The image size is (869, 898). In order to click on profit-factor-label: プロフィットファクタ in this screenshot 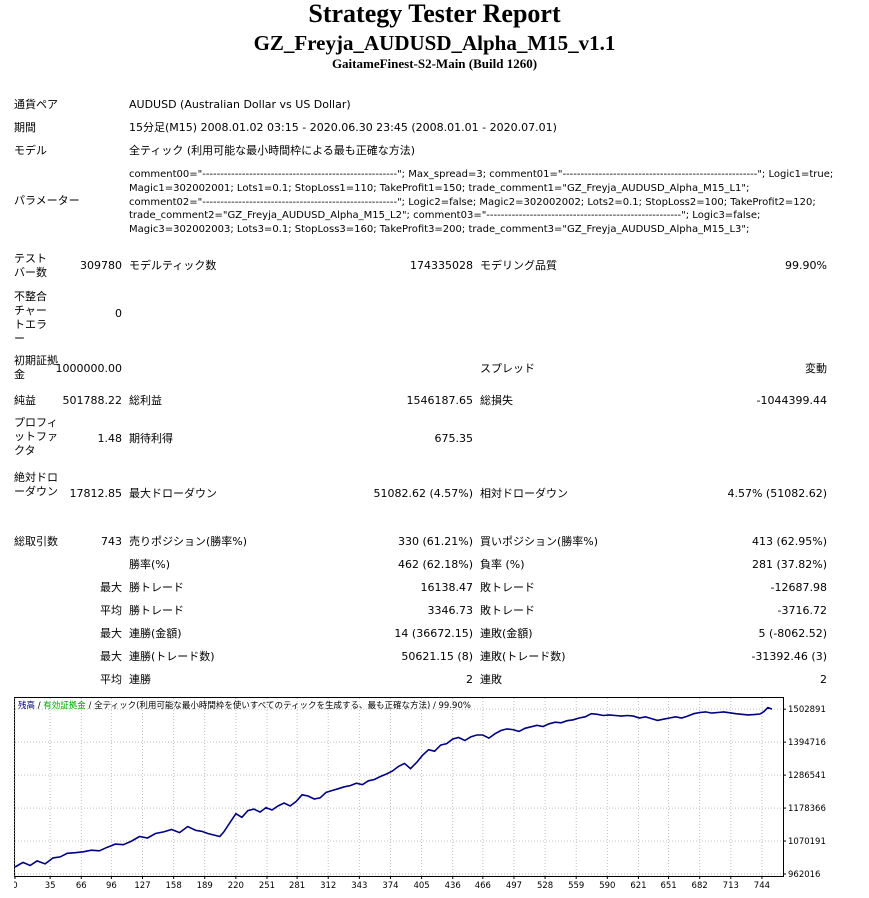, I will do `click(36, 436)`.